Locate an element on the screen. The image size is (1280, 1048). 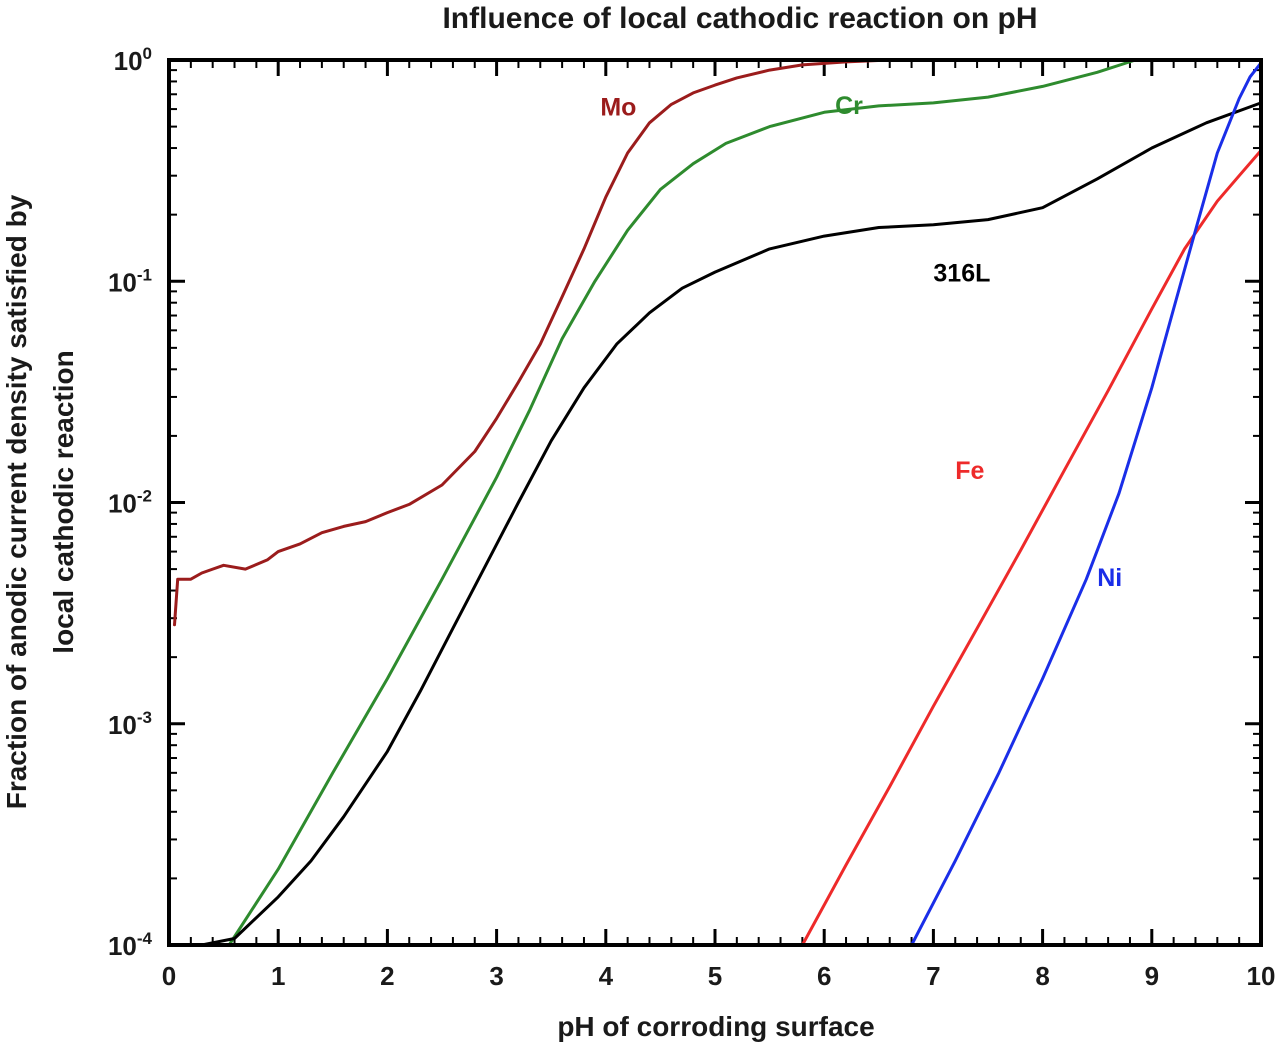
y-tick-label: 10⁻¹ is located at coordinates (130, 281).